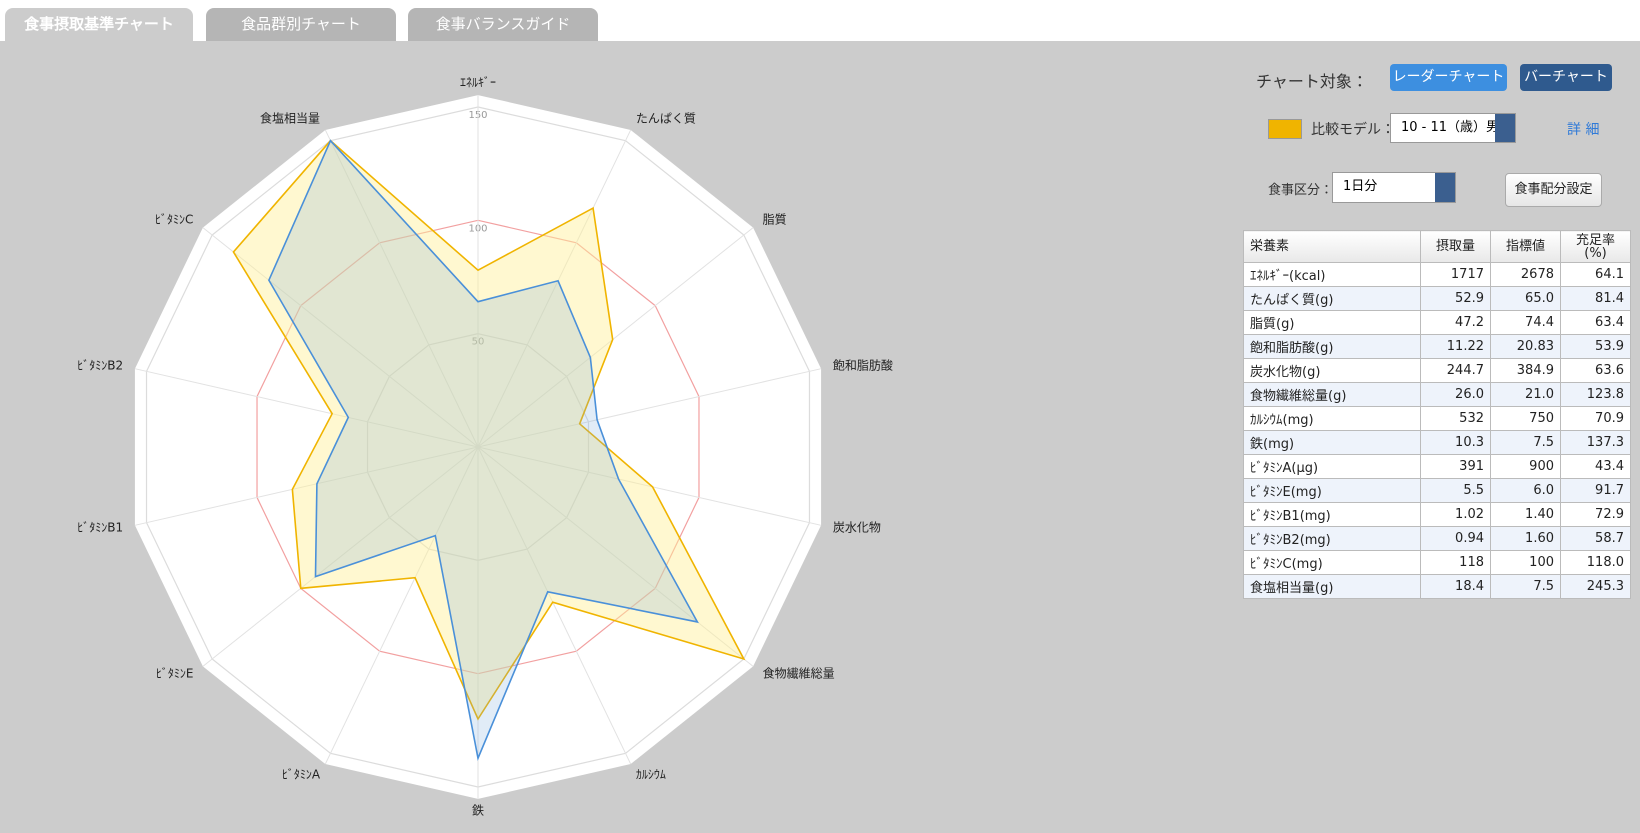  Describe the element at coordinates (1455, 346) in the screenshot. I see `table-cell: 11.22` at that location.